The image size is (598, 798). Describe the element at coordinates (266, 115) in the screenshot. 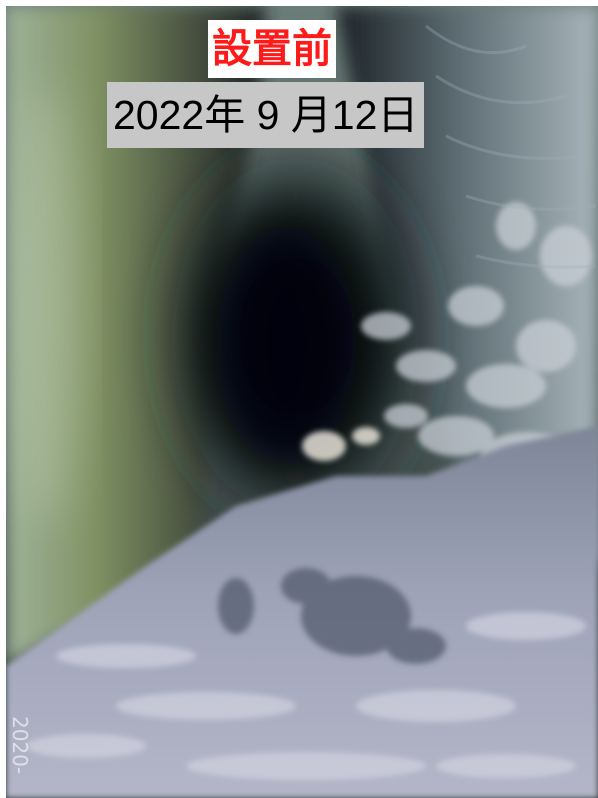

I see `caption-date: 2022年 9 月12日` at that location.